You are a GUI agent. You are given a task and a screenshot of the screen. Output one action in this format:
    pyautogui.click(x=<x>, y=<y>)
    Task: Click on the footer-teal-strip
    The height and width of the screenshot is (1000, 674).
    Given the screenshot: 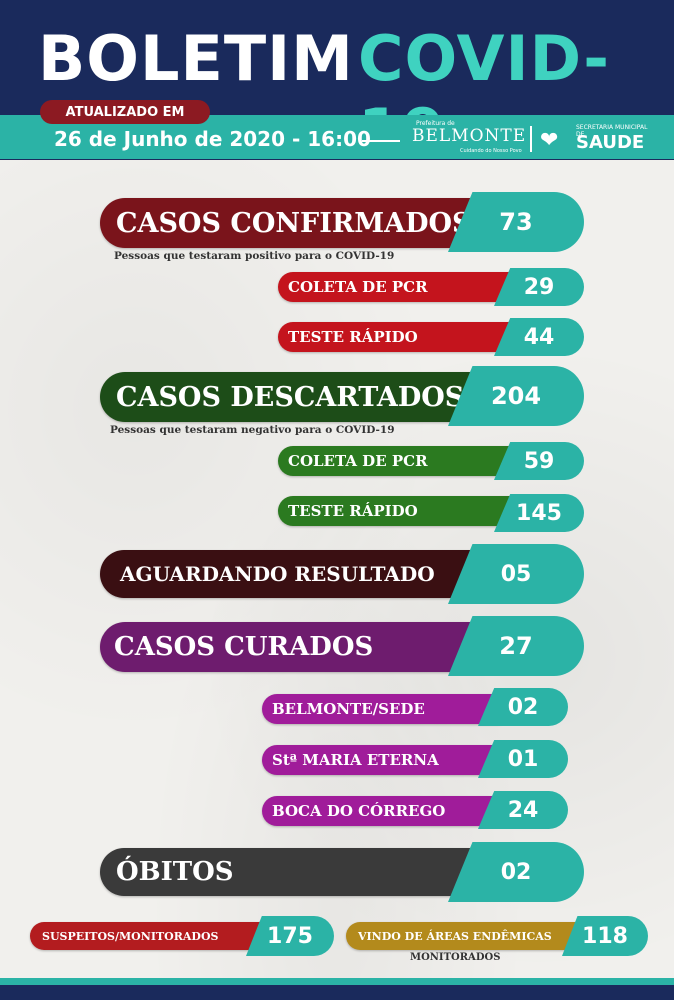 What is the action you would take?
    pyautogui.click(x=337, y=981)
    